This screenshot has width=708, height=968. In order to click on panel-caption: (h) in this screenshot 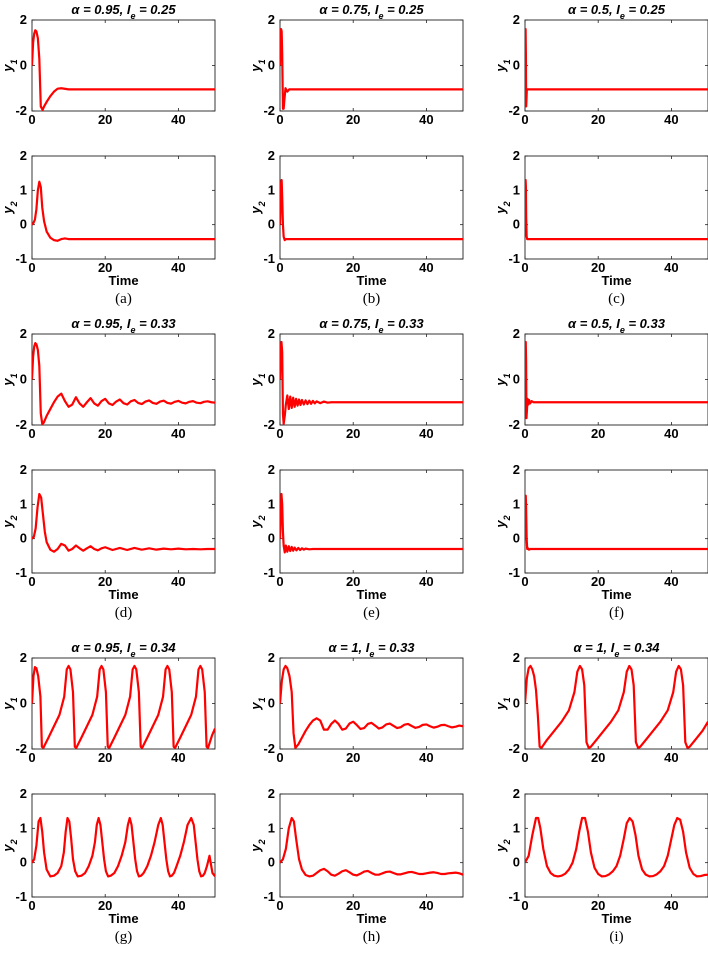, I will do `click(372, 937)`.